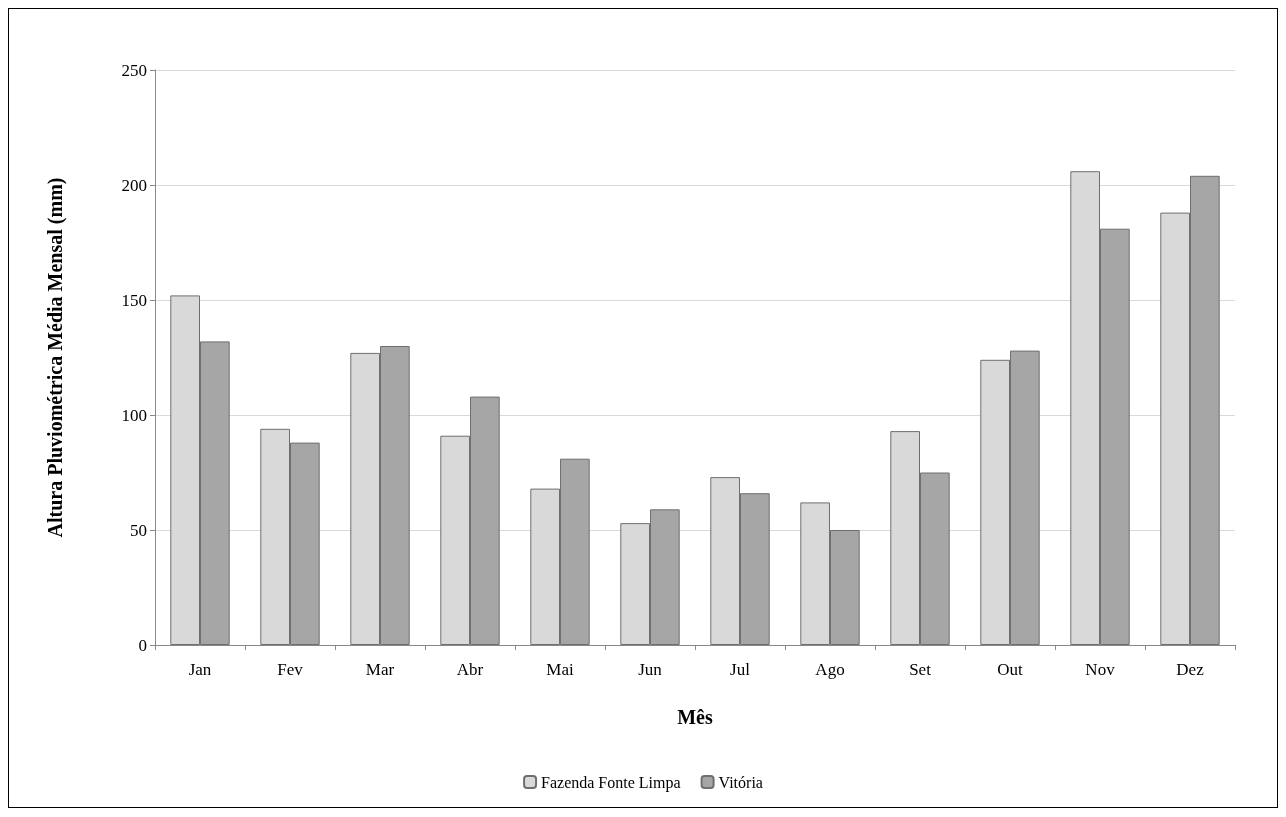 Image resolution: width=1286 pixels, height=817 pixels. I want to click on x-tick-label: Jul, so click(740, 669).